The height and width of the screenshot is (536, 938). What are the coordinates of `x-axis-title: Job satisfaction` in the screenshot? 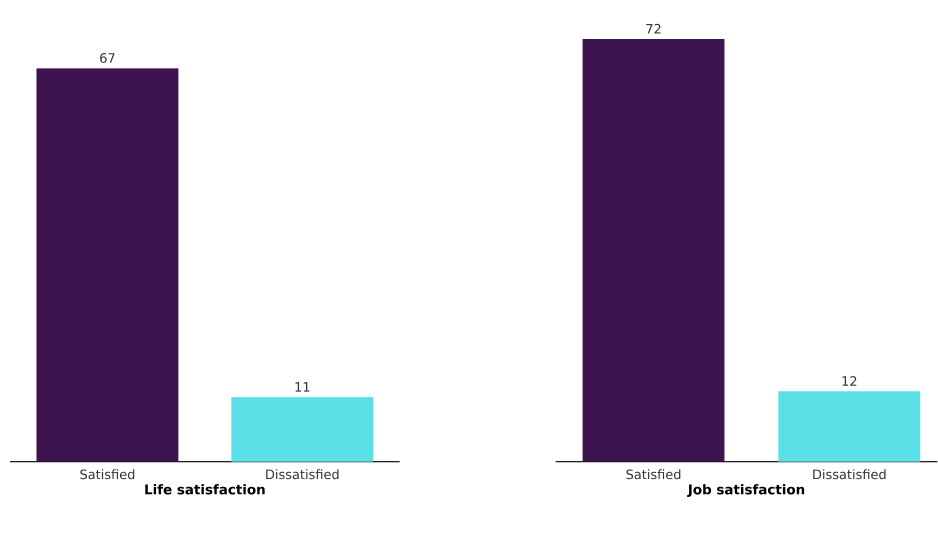 It's located at (745, 491).